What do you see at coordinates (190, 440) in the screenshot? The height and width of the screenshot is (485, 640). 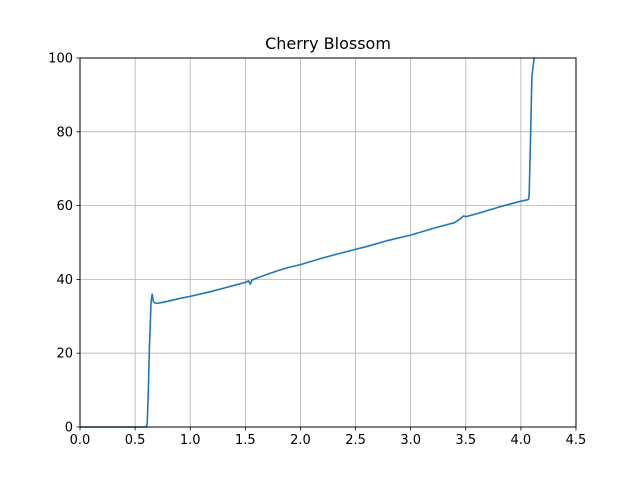 I see `x-tick-label: 1.0` at bounding box center [190, 440].